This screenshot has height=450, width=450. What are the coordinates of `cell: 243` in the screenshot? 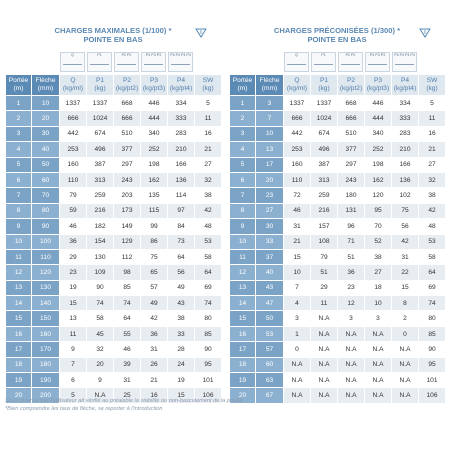 It's located at (351, 180).